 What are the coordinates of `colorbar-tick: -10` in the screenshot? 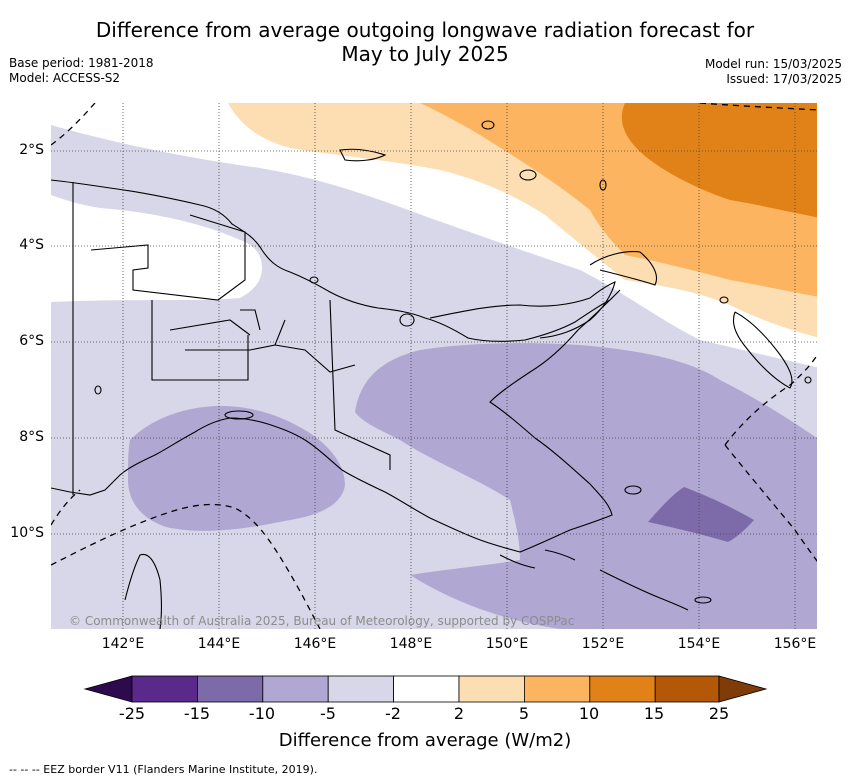 It's located at (262, 713).